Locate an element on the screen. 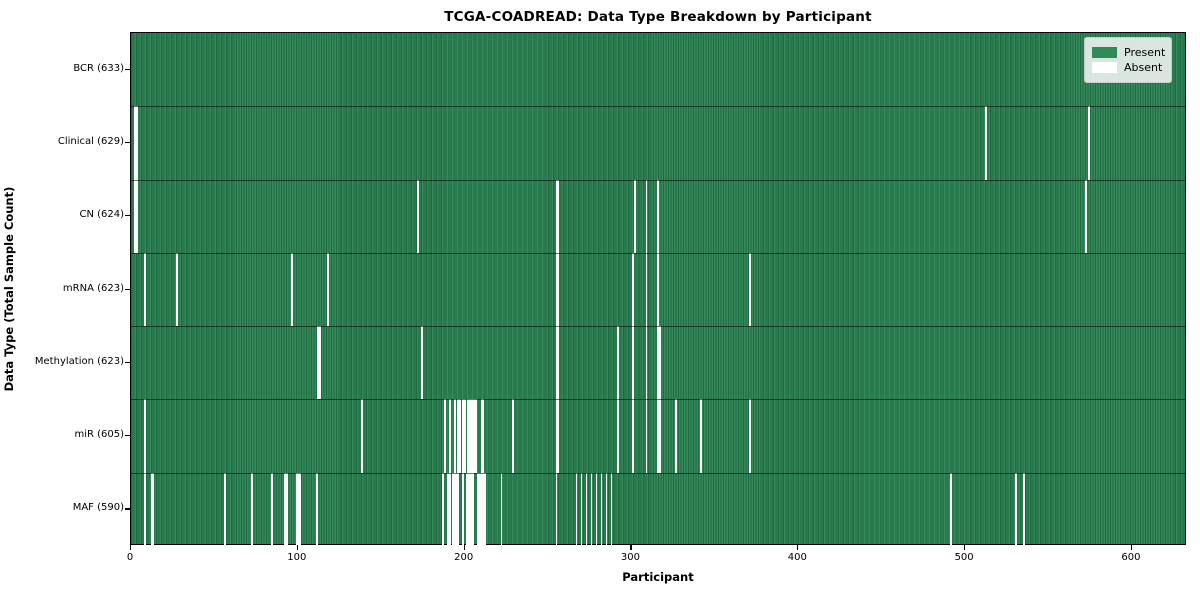 The image size is (1200, 600). ytick-label-Clinical: Clinical (629) is located at coordinates (90, 141).